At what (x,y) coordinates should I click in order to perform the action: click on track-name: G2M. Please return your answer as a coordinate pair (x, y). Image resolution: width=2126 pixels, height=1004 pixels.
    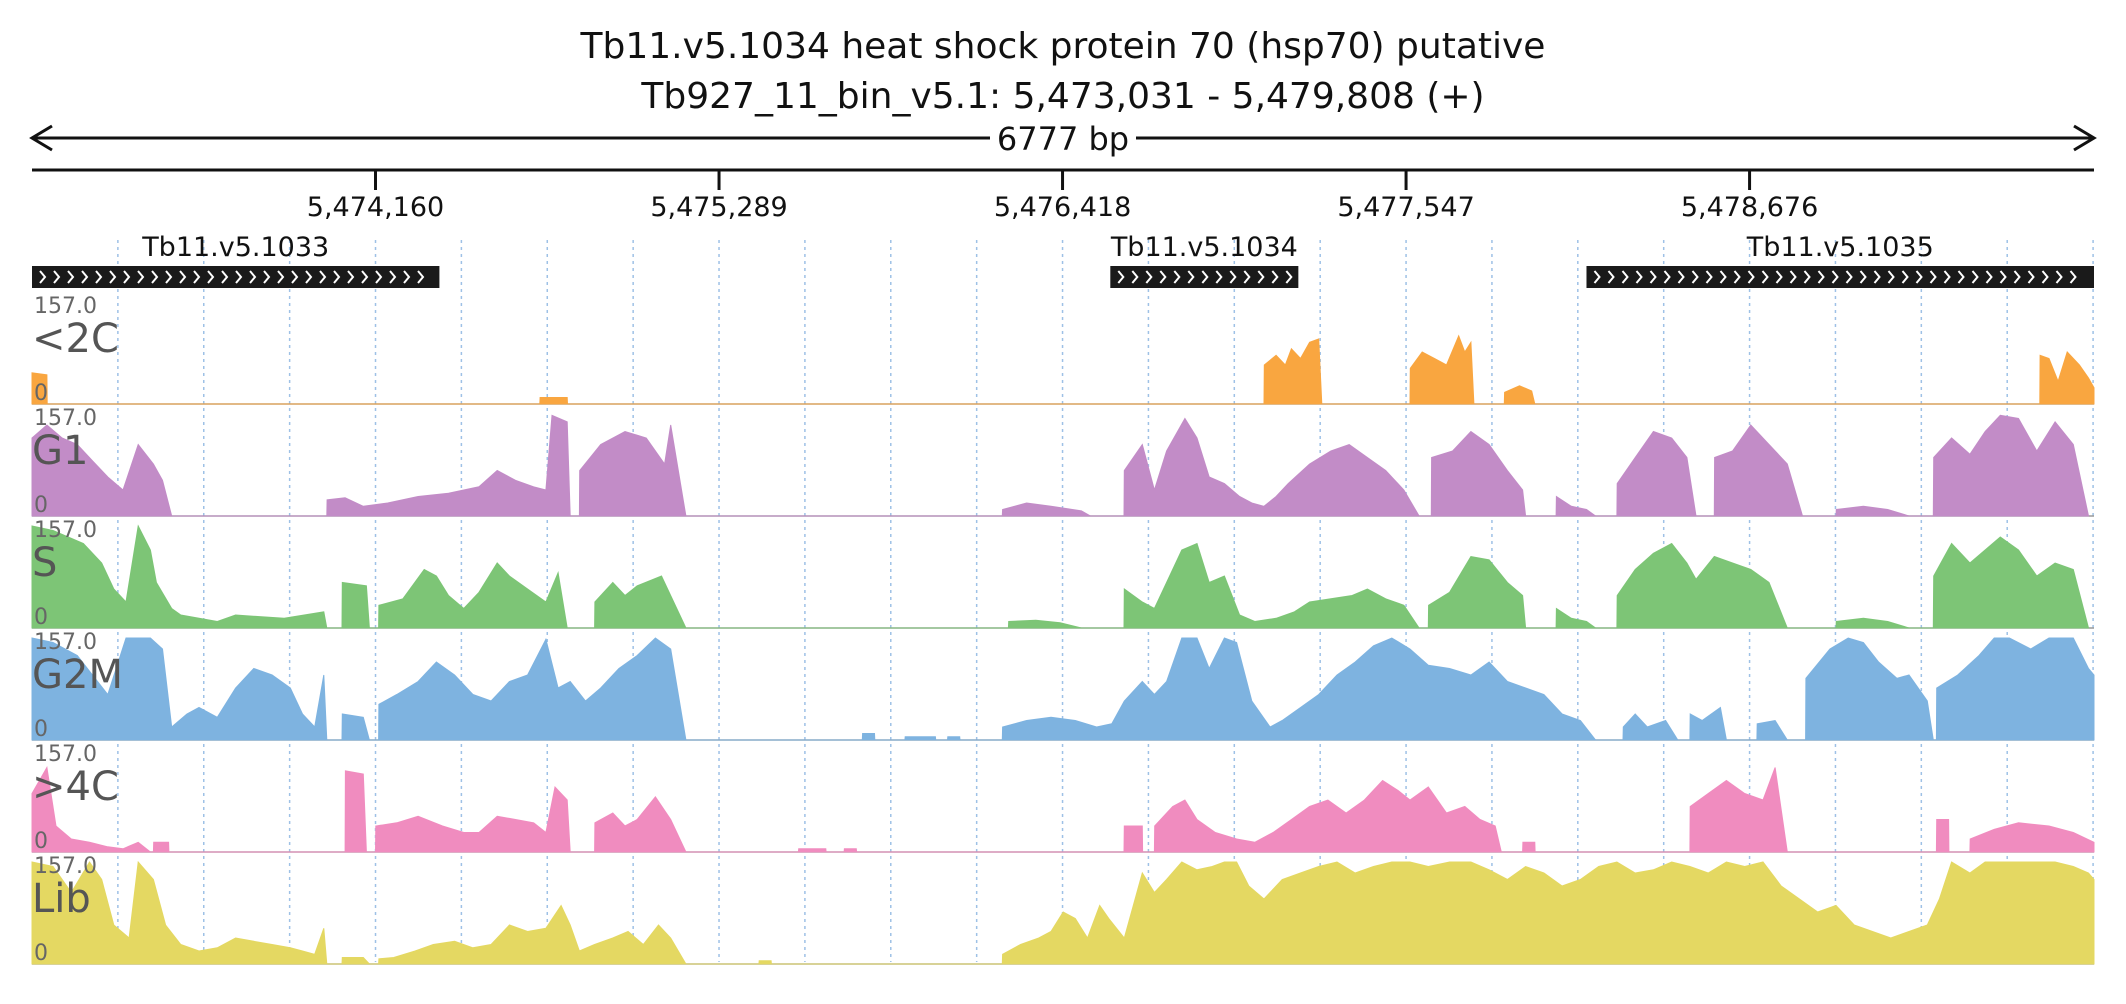
    Looking at the image, I should click on (77, 675).